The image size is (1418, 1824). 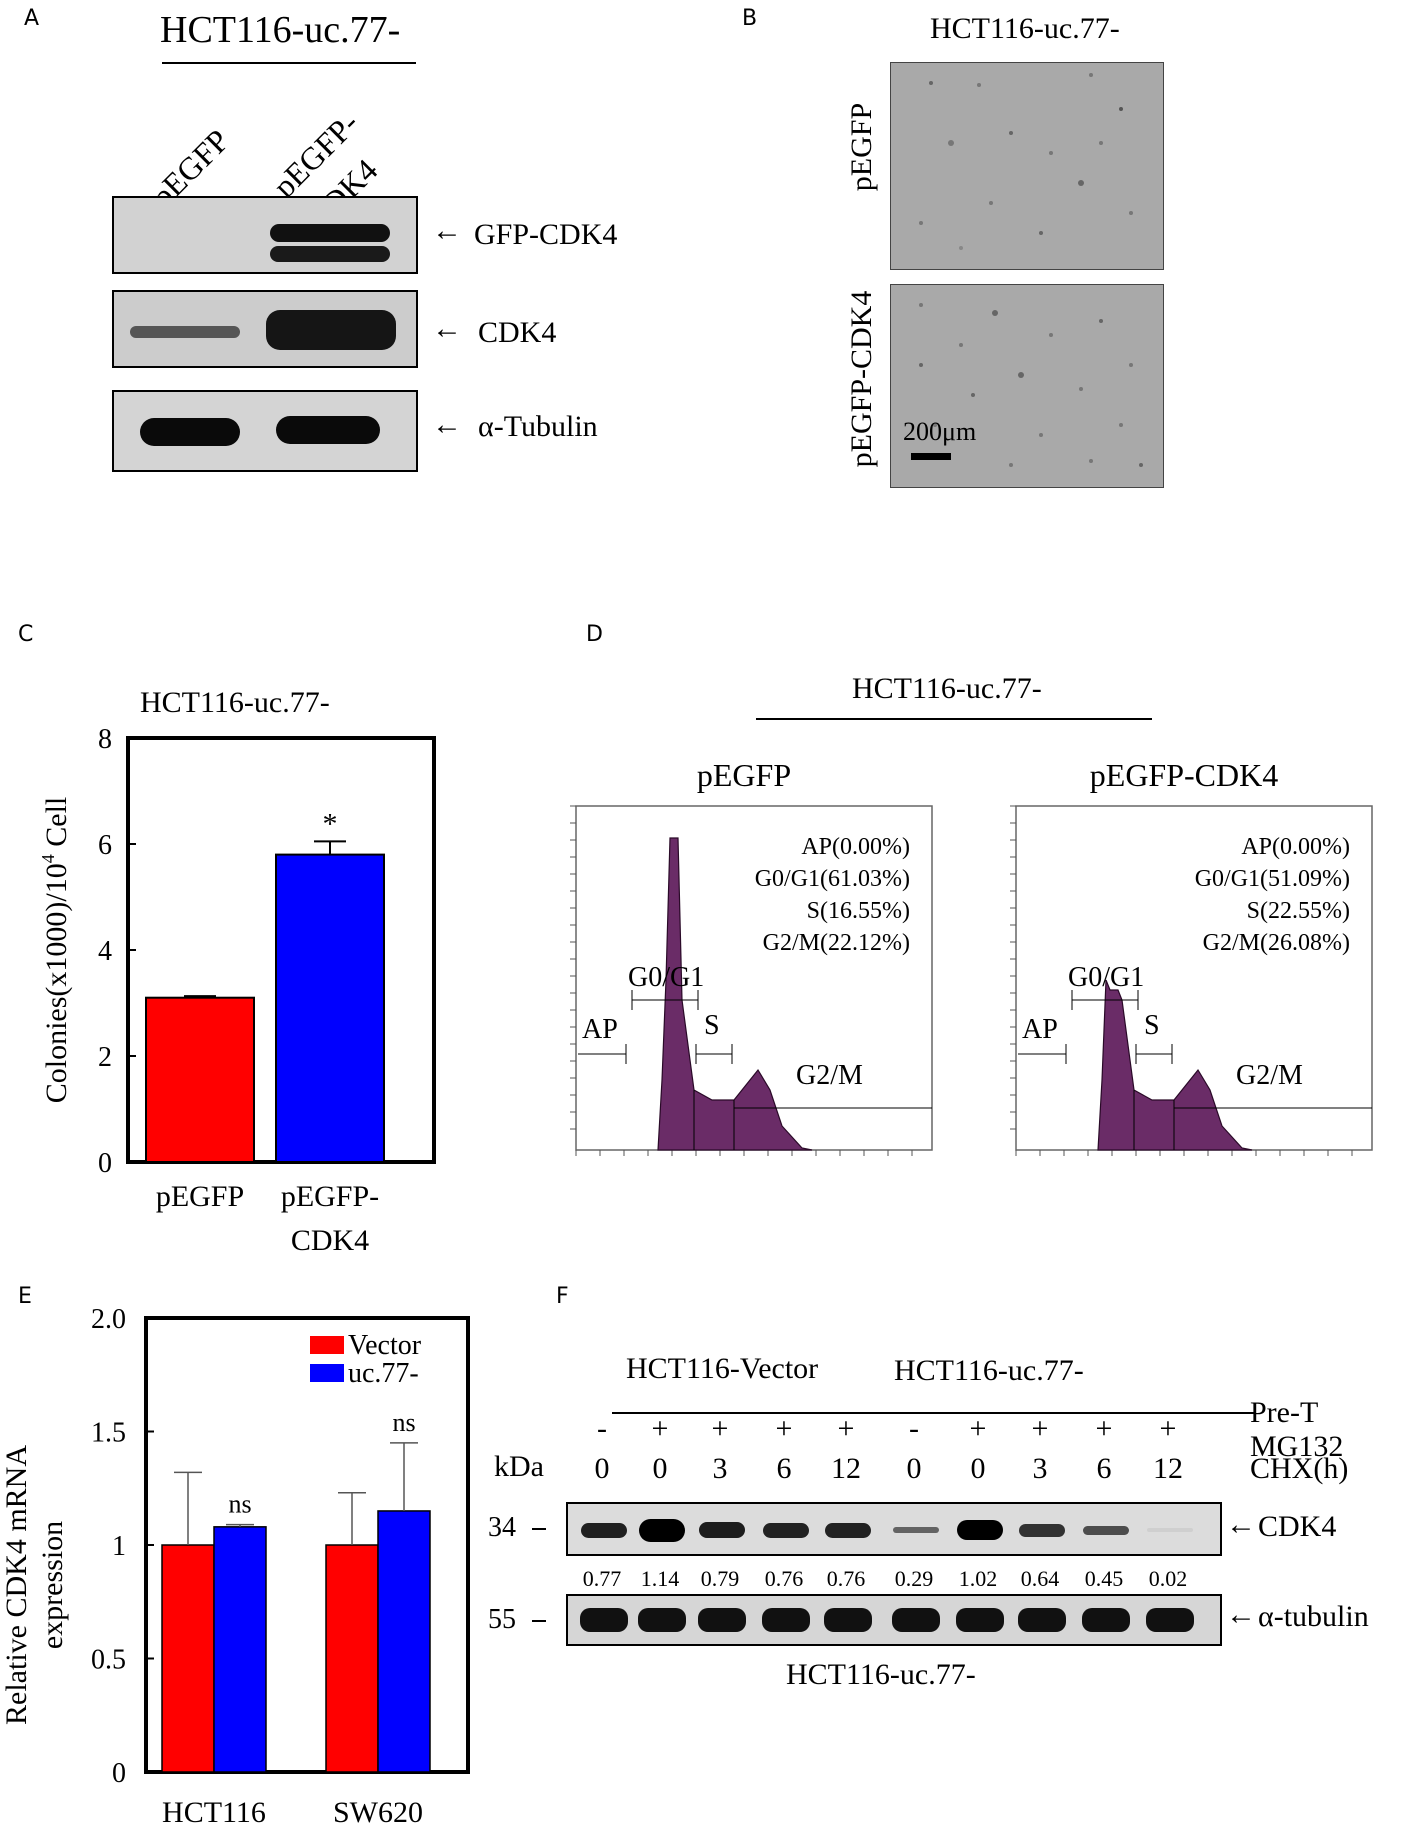 I want to click on significance-mark: *, so click(x=330, y=823).